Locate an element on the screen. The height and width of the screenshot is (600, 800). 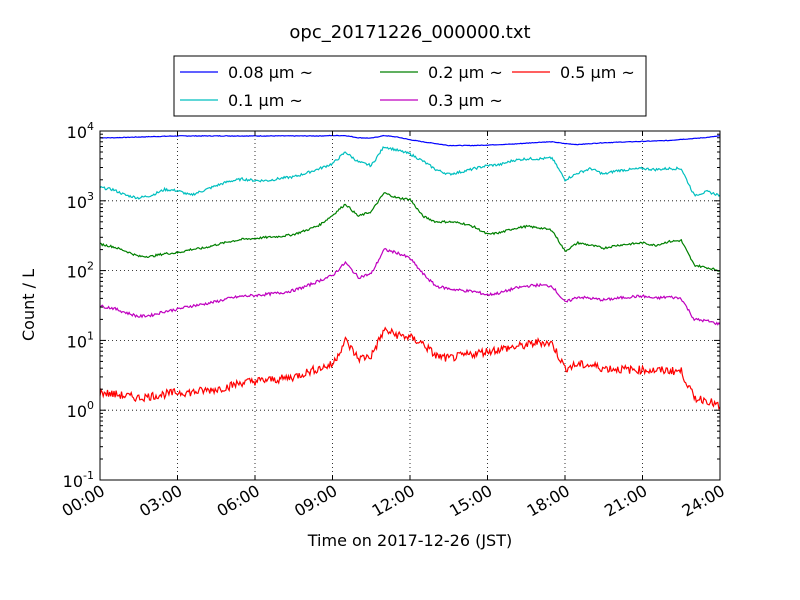
y-tick-label: 10⁴ is located at coordinates (80, 131).